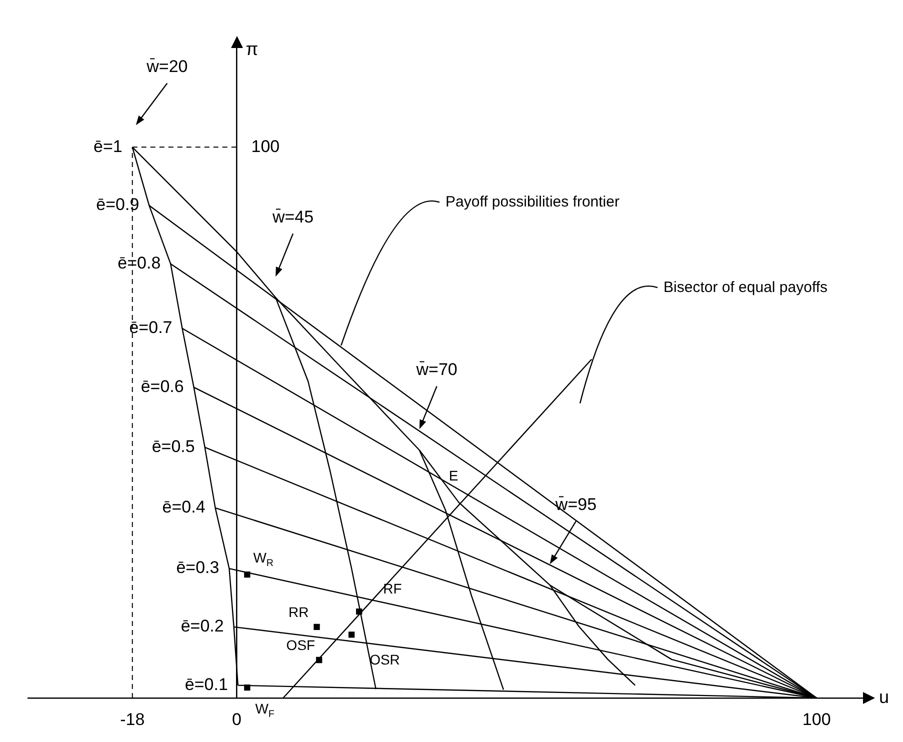  I want to click on series-label: ē=0.5, so click(173, 446).